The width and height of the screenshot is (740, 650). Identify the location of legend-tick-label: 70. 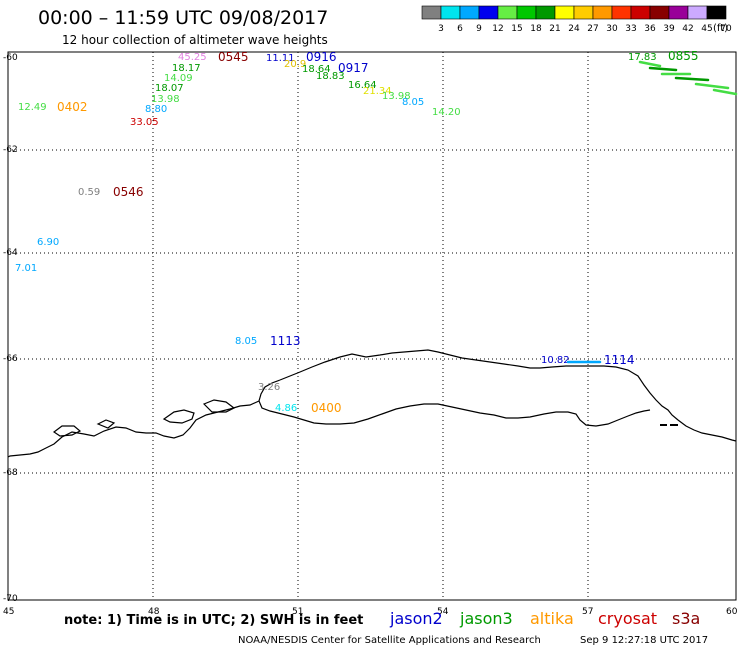
(726, 29).